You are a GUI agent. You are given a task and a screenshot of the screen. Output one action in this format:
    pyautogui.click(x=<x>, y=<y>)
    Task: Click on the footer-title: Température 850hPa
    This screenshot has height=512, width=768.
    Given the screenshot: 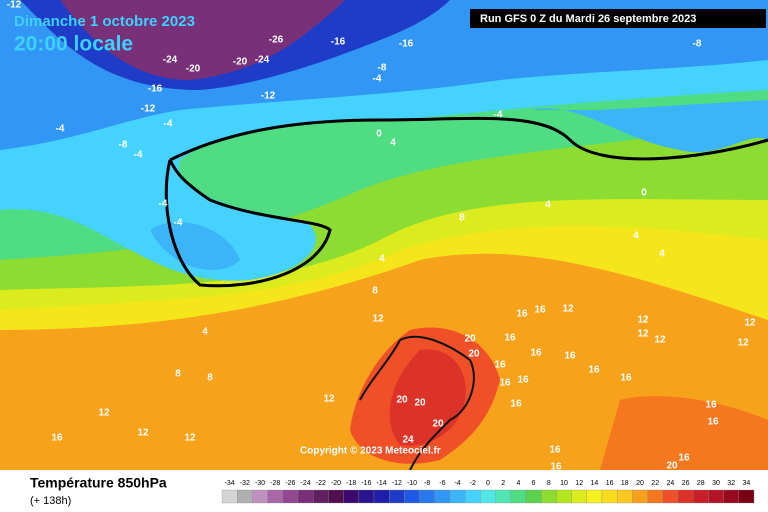 What is the action you would take?
    pyautogui.click(x=98, y=483)
    